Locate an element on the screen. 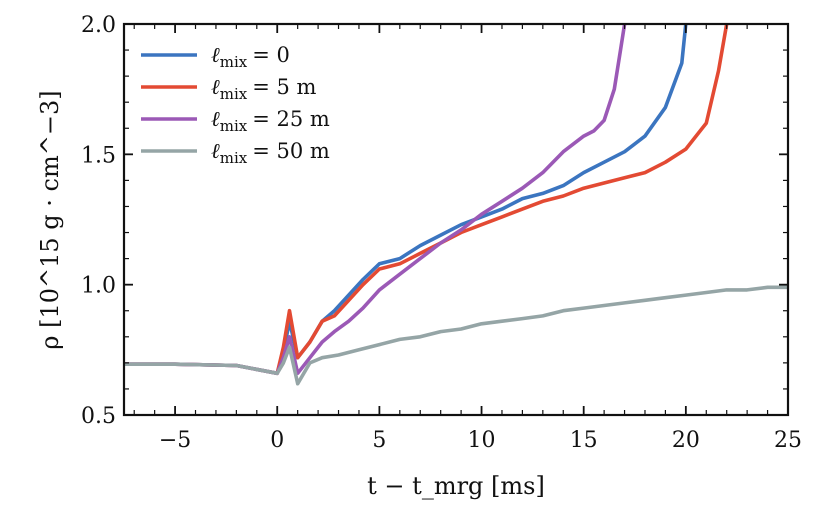 Image resolution: width=830 pixels, height=519 pixels. legend-label-1: ℓmix = 5 m is located at coordinates (264, 89).